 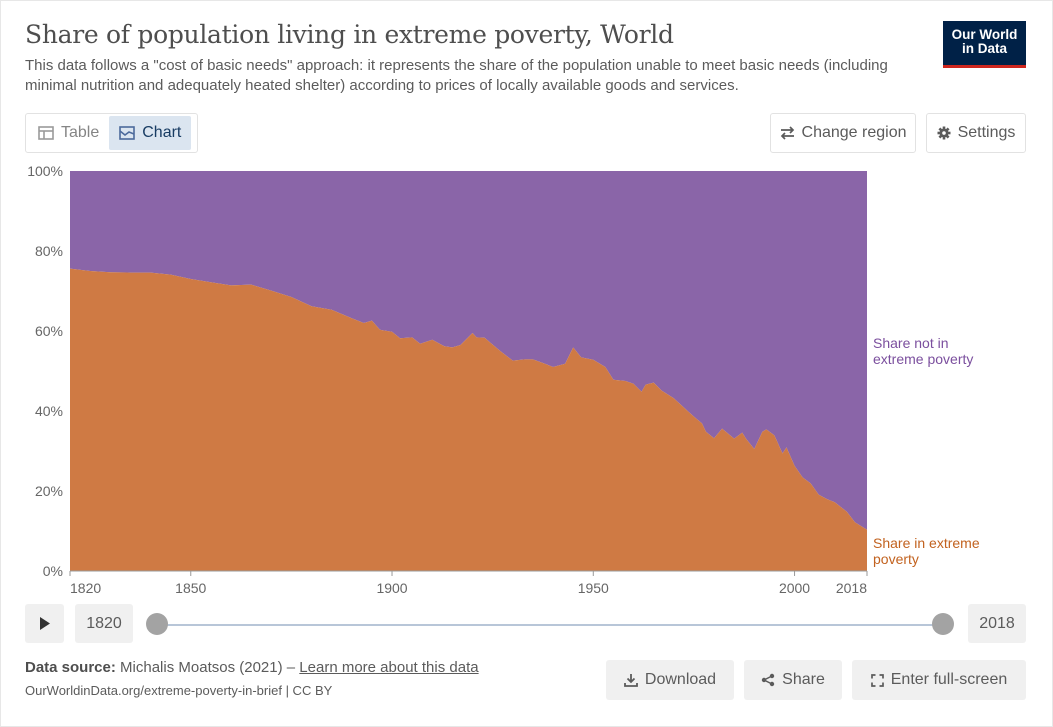 I want to click on logo-line-2: in Data, so click(x=984, y=48).